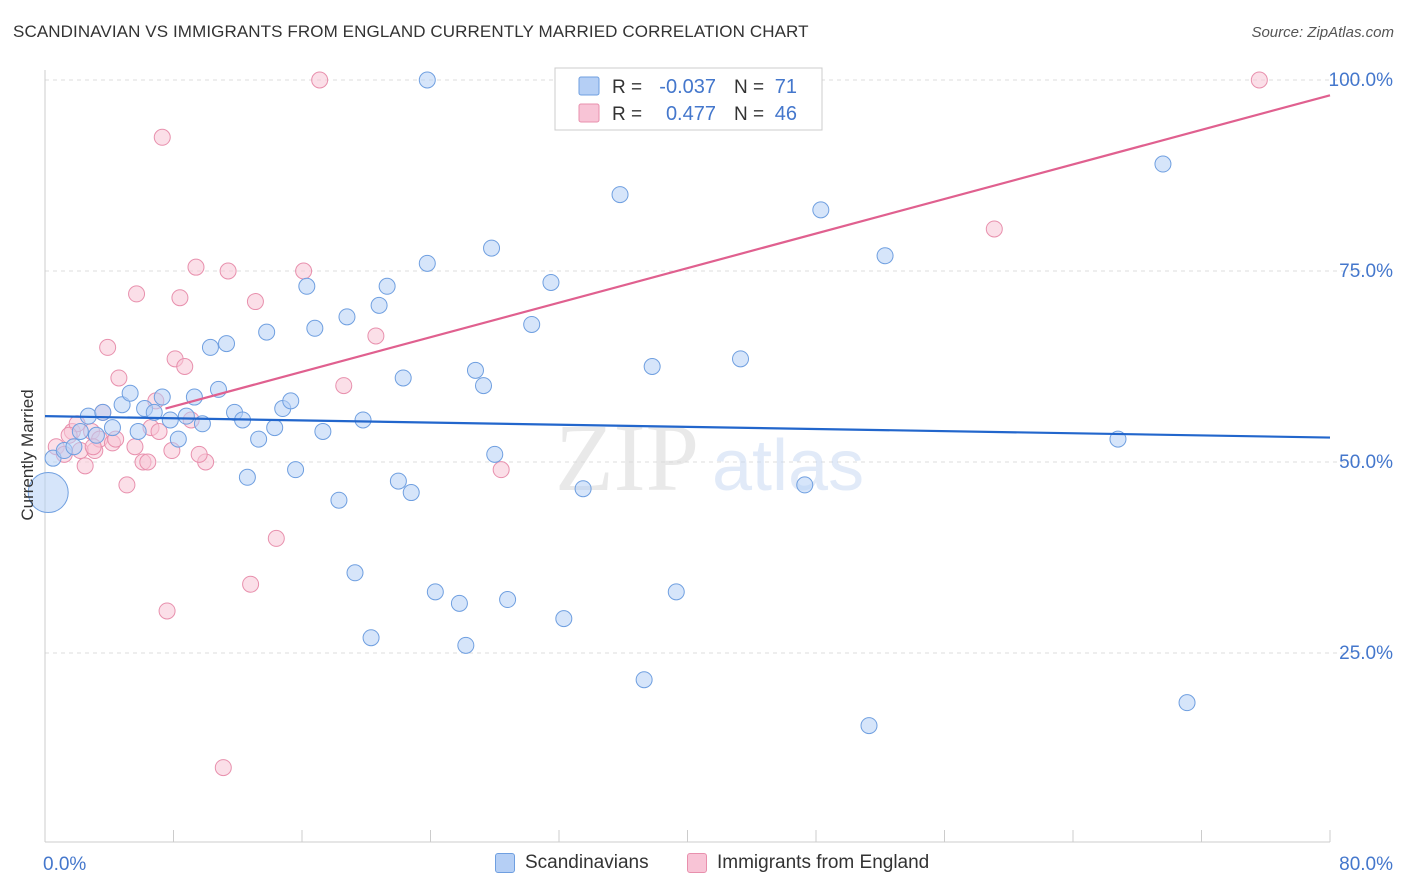 Image resolution: width=1406 pixels, height=892 pixels. Describe the element at coordinates (587, 862) in the screenshot. I see `legend-label-scandinavians: Scandinavians` at that location.